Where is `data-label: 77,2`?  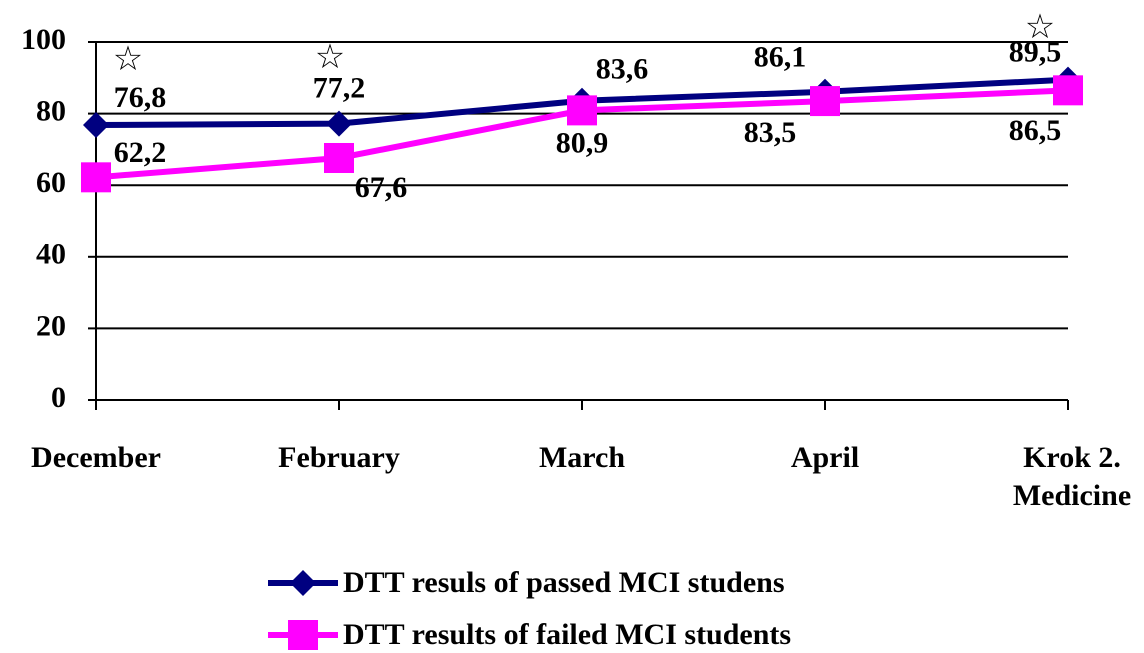 data-label: 77,2 is located at coordinates (339, 88).